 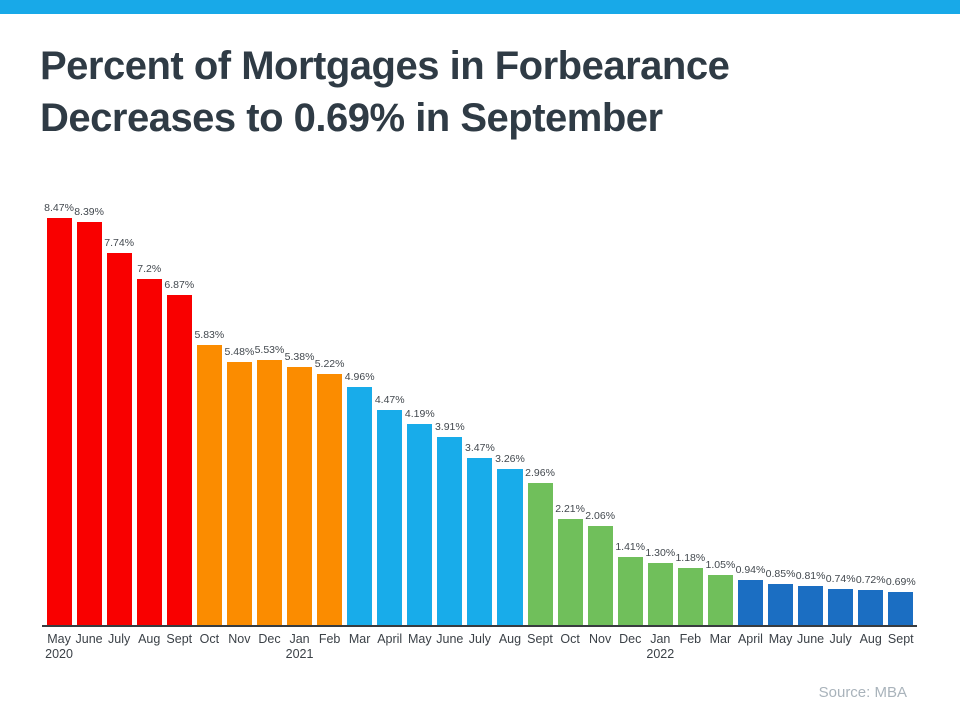 I want to click on x-axis-tick-label: Jan 2022, so click(x=660, y=647).